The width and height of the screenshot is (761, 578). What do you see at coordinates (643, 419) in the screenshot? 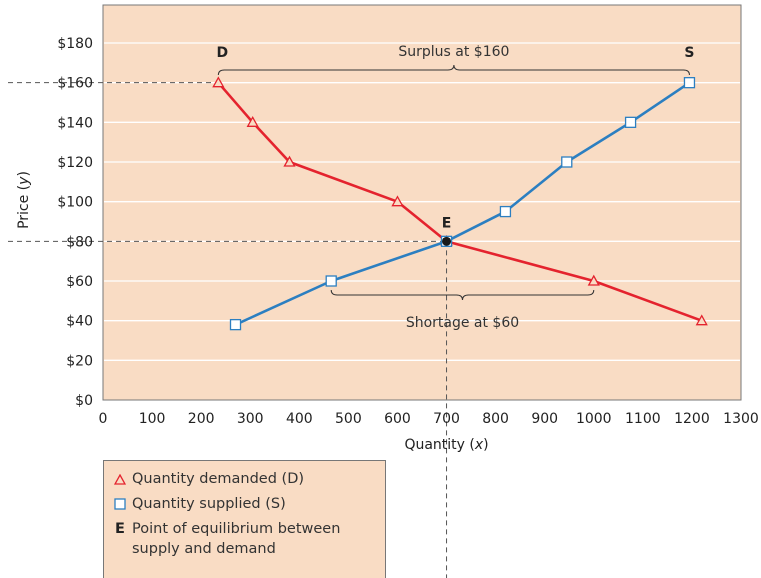
I see `x-tick-label: 1100` at bounding box center [643, 419].